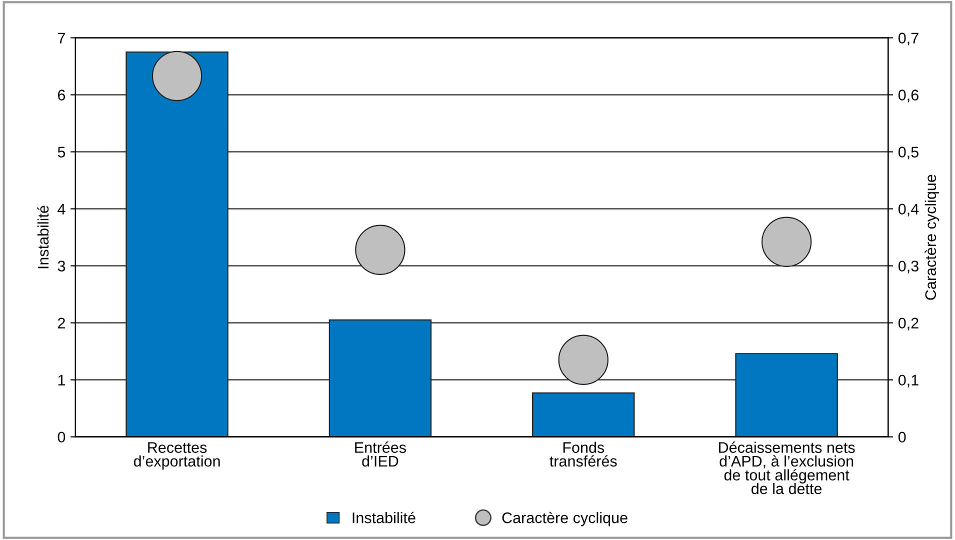 This screenshot has width=955, height=540. I want to click on y2-tick-label: 0,3, so click(908, 267).